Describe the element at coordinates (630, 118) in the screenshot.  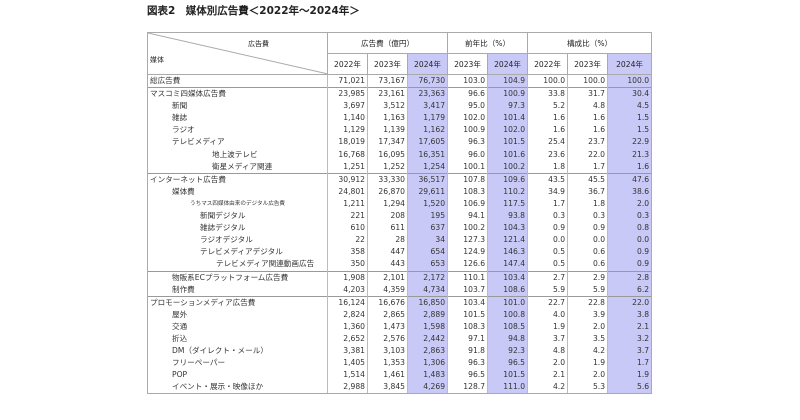
I see `cell-value: 1.5` at that location.